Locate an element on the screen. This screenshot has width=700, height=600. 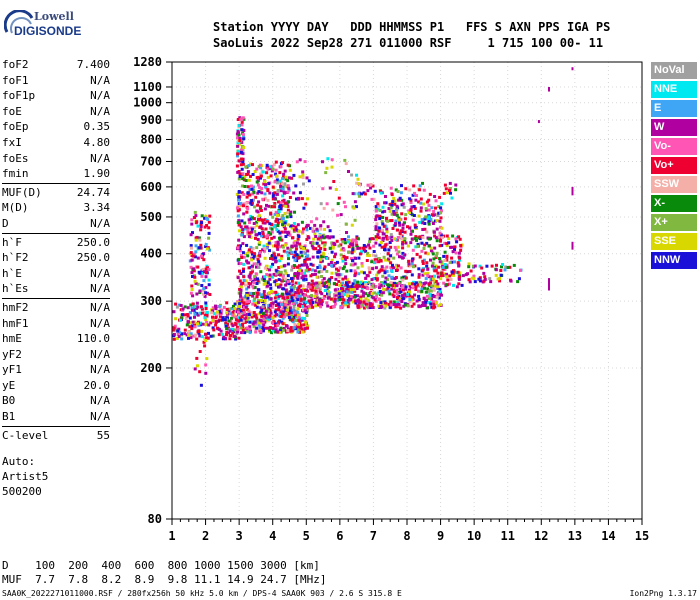
far-echo-mark is located at coordinates (538, 122).